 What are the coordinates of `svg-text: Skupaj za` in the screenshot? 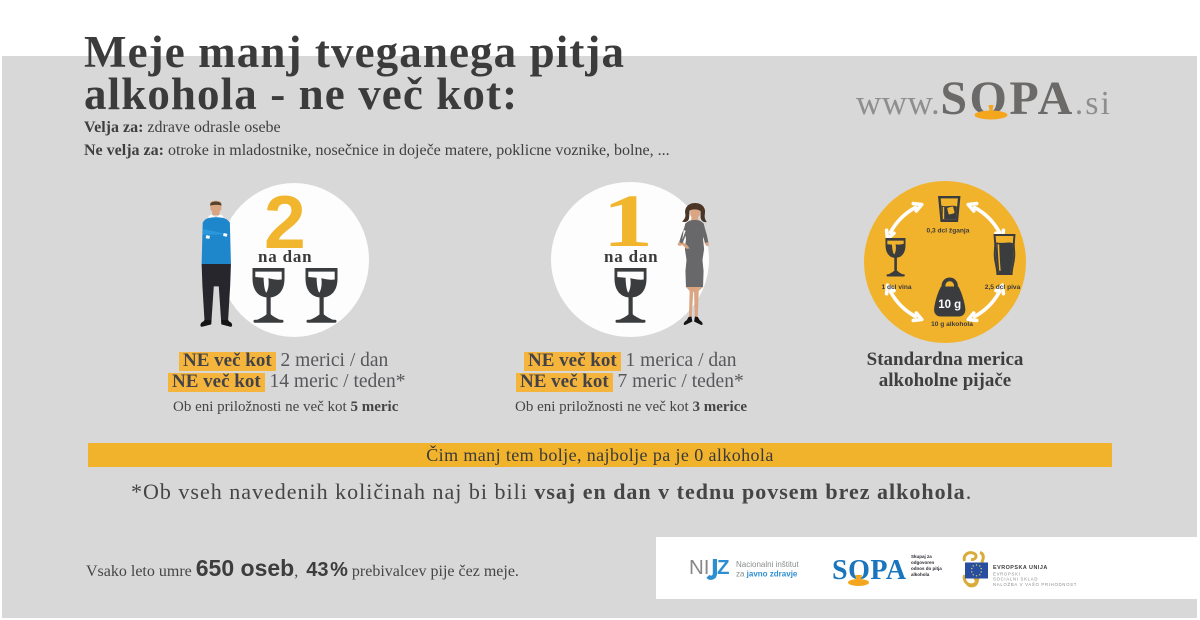 It's located at (921, 556).